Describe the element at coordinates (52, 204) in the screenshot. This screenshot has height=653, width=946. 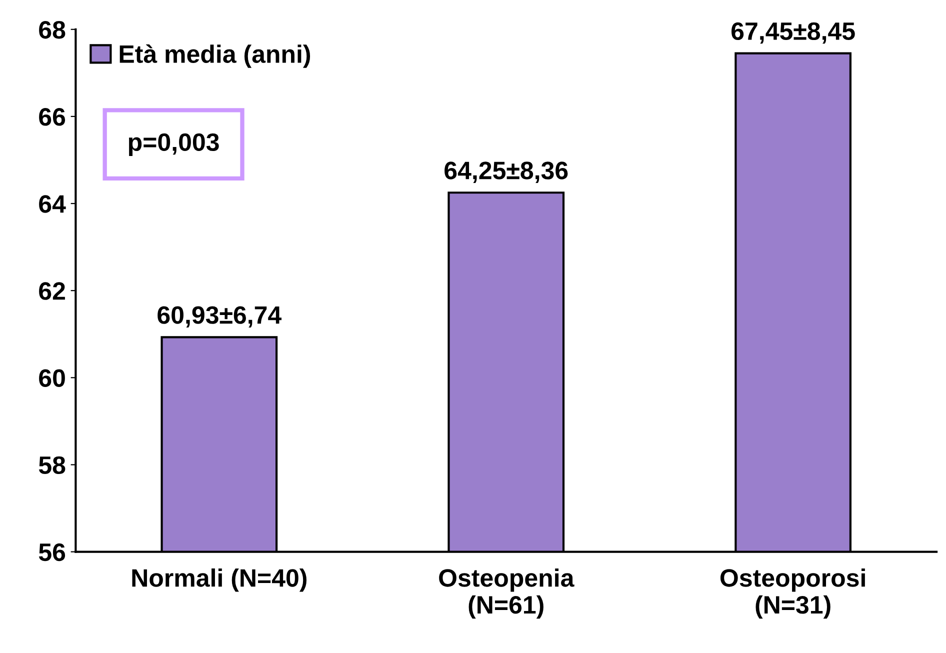
I see `y-tick-label: 64` at that location.